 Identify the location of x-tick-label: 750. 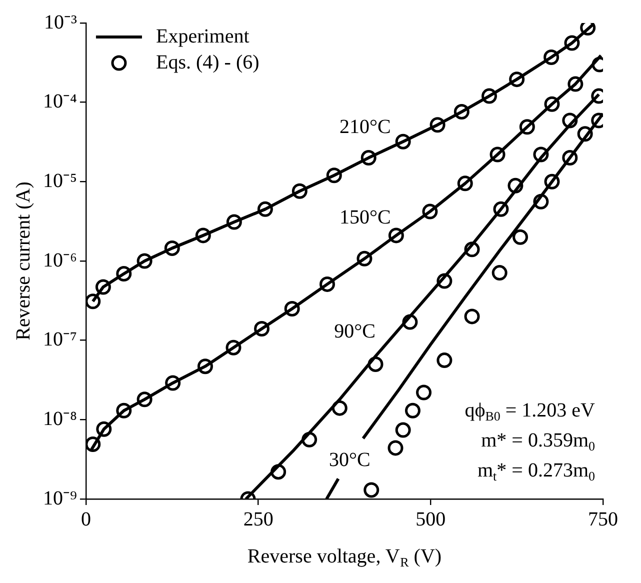
(603, 519).